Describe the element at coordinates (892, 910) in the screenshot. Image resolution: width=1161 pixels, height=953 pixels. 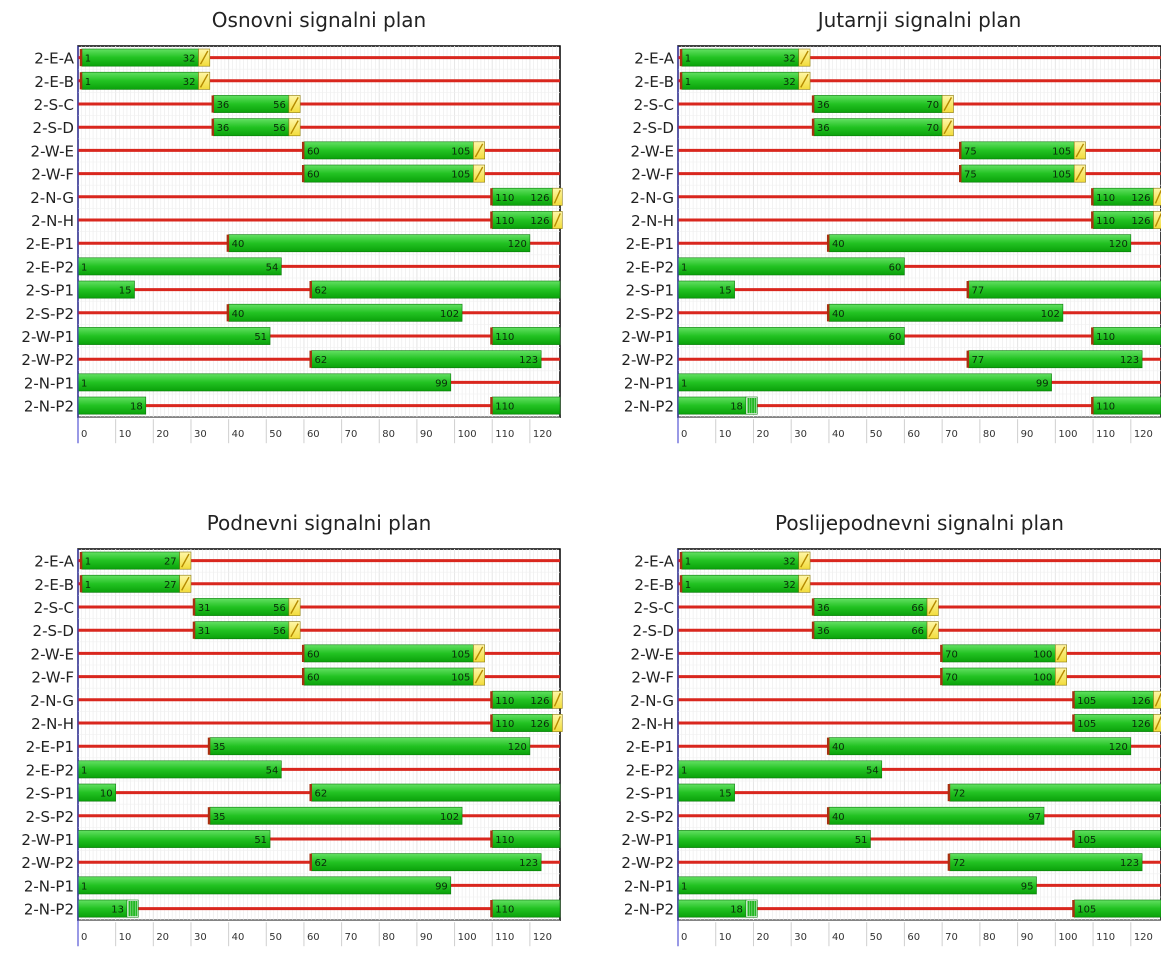
I see `row-2-N-P2: 2-N-P2 18 105` at that location.